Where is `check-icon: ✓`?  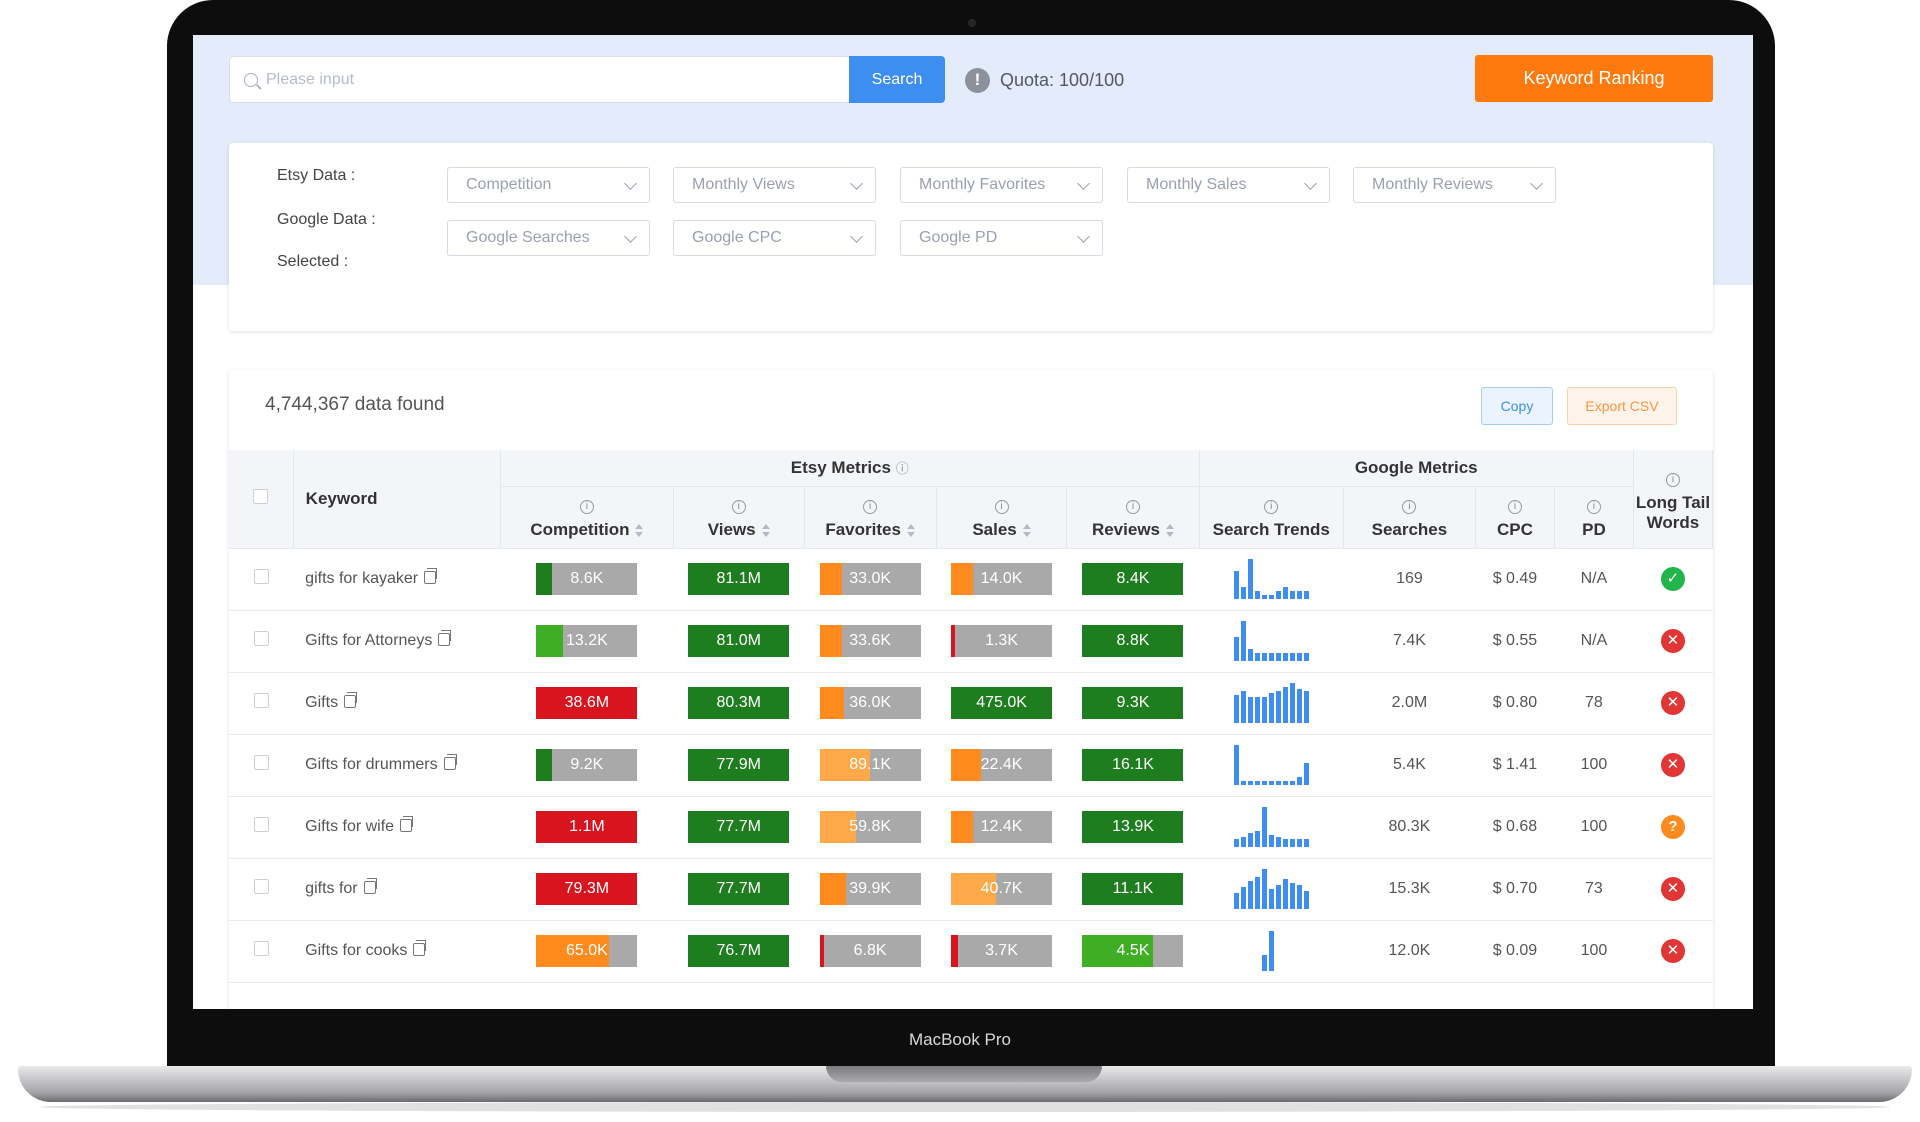
check-icon: ✓ is located at coordinates (1672, 579).